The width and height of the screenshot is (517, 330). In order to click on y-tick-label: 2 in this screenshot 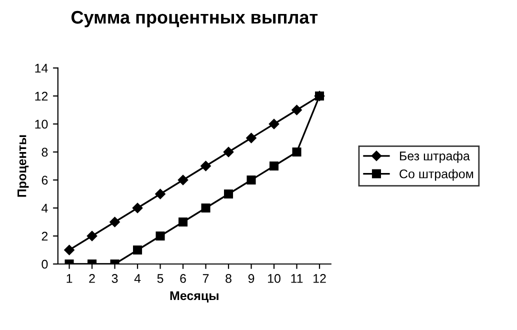, I will do `click(45, 236)`.